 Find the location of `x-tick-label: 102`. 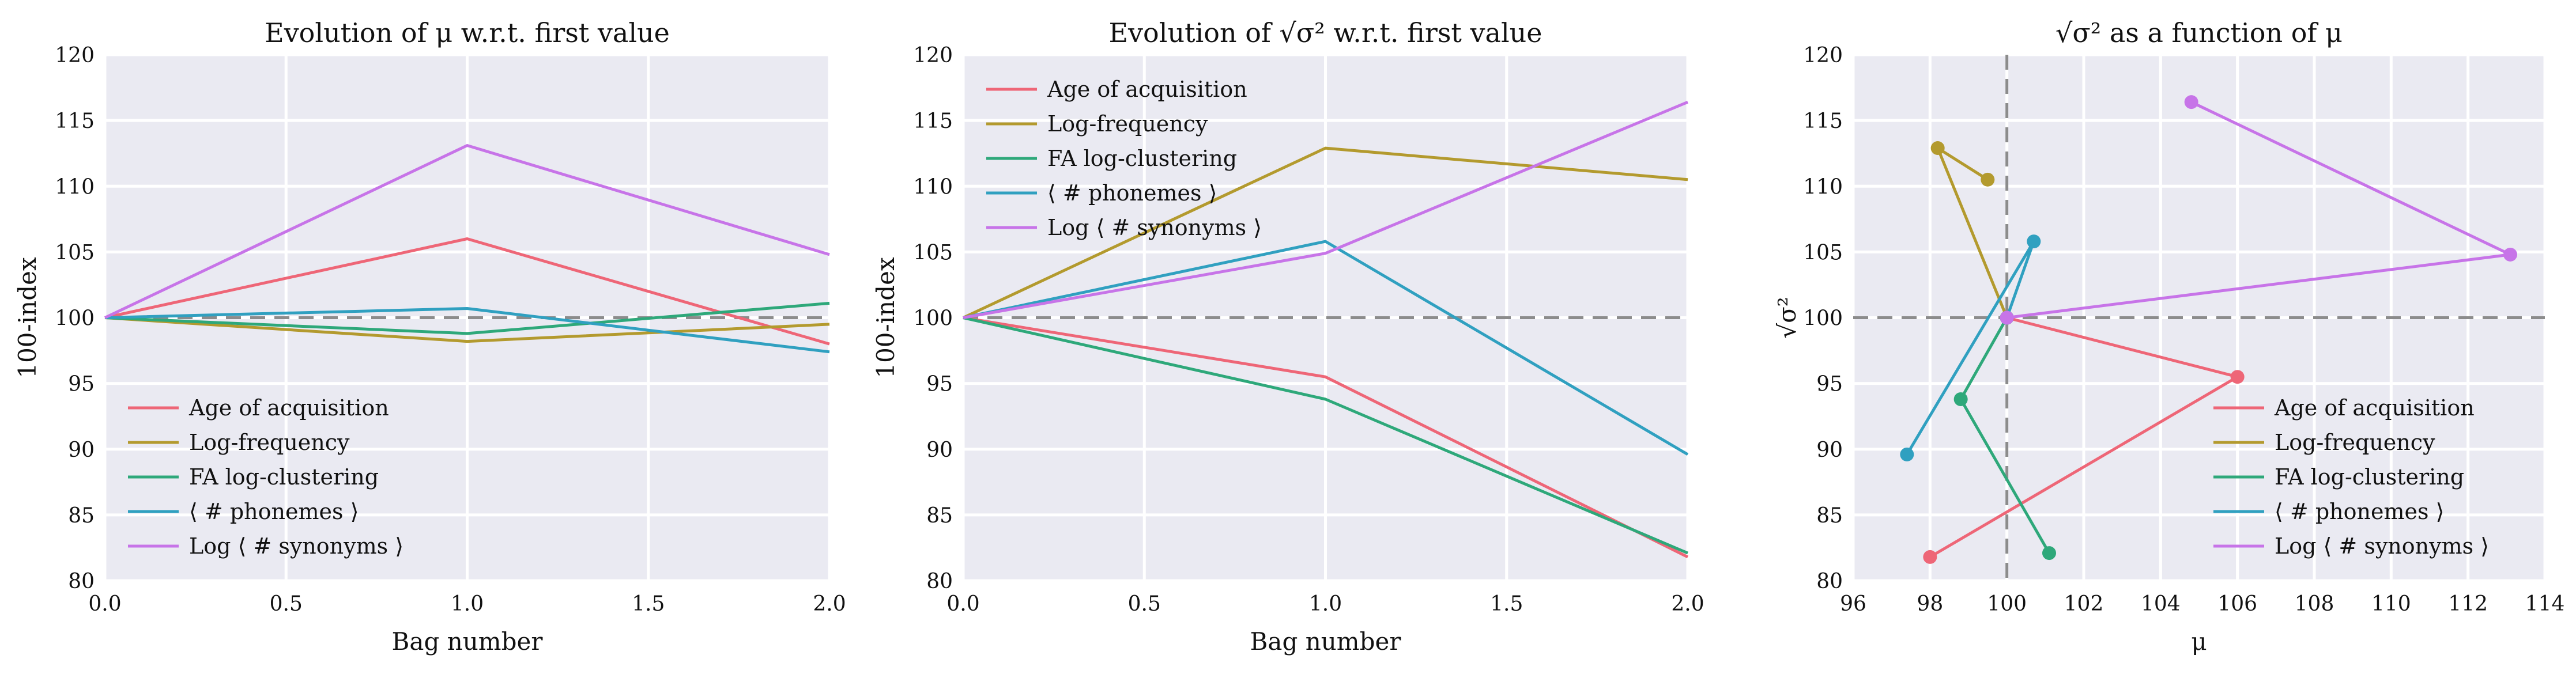

x-tick-label: 102 is located at coordinates (2084, 604).